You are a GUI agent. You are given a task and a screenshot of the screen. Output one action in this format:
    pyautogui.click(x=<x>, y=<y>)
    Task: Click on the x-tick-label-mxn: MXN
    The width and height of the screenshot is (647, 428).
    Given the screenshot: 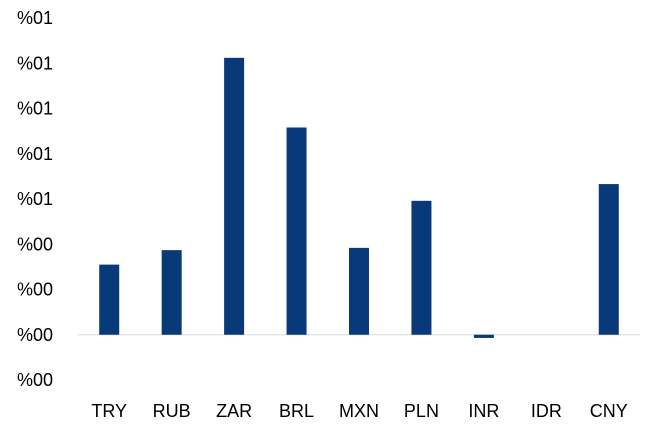 What is the action you would take?
    pyautogui.click(x=359, y=411)
    